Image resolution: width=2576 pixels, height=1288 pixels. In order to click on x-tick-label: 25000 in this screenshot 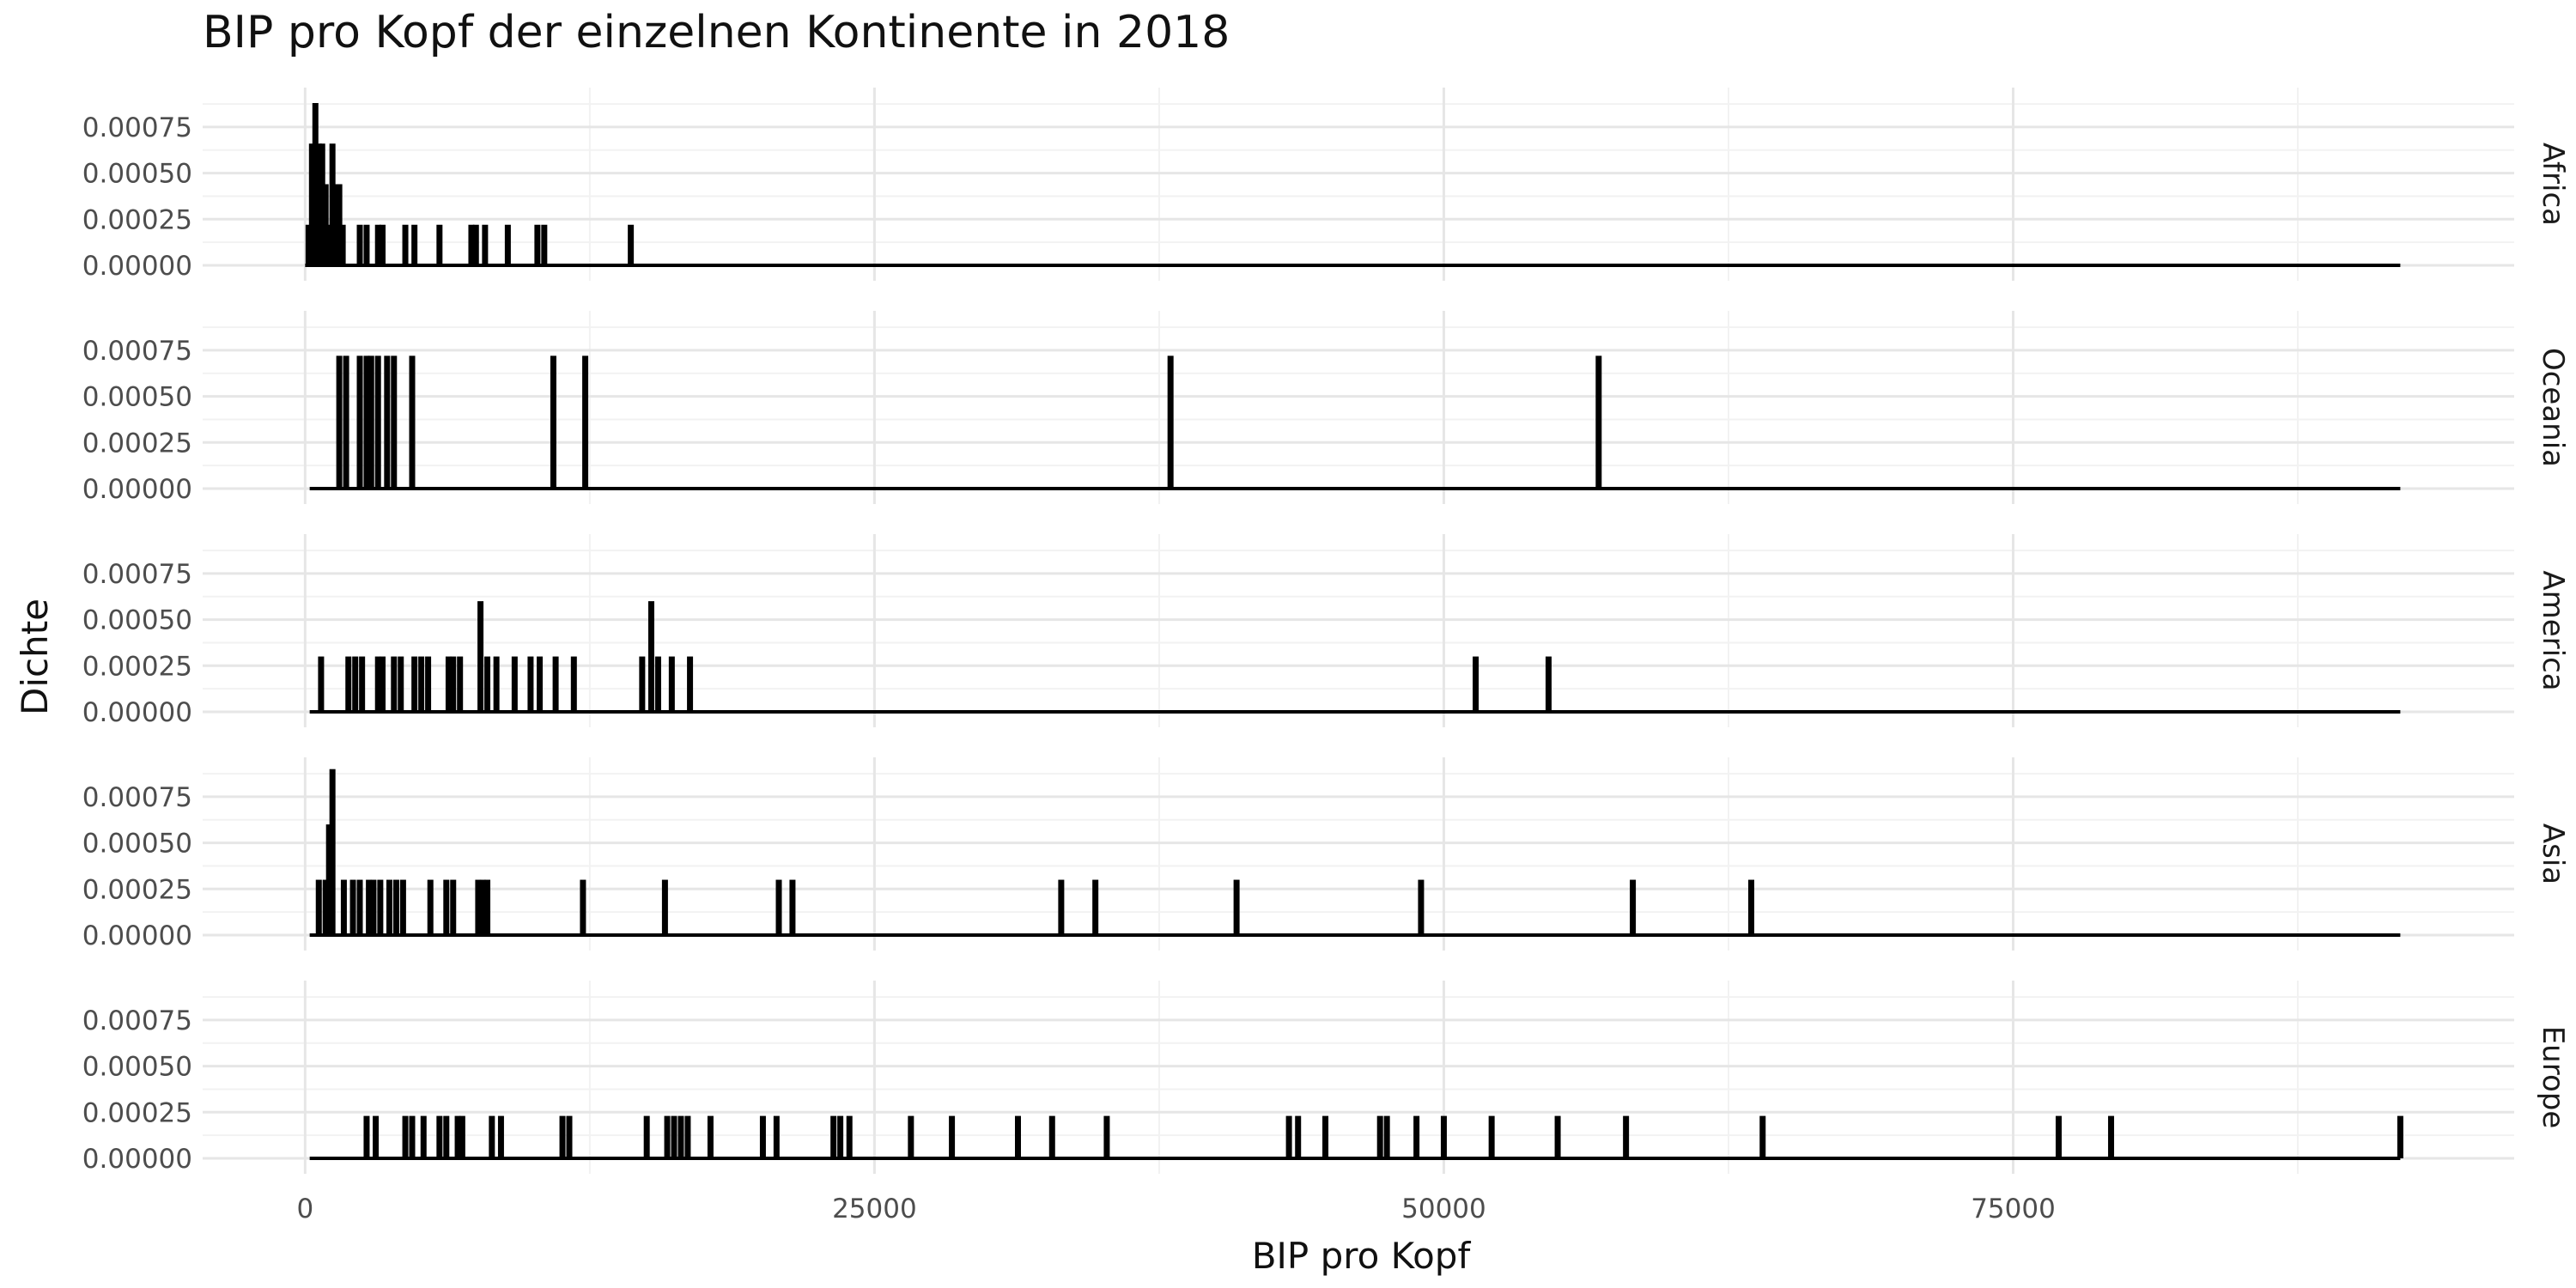, I will do `click(874, 1209)`.